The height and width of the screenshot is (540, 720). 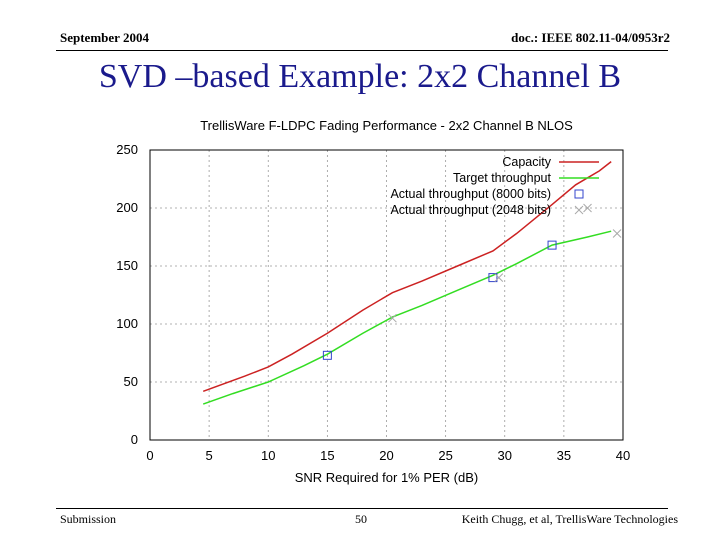 I want to click on y-tick-label: 100, so click(x=127, y=323).